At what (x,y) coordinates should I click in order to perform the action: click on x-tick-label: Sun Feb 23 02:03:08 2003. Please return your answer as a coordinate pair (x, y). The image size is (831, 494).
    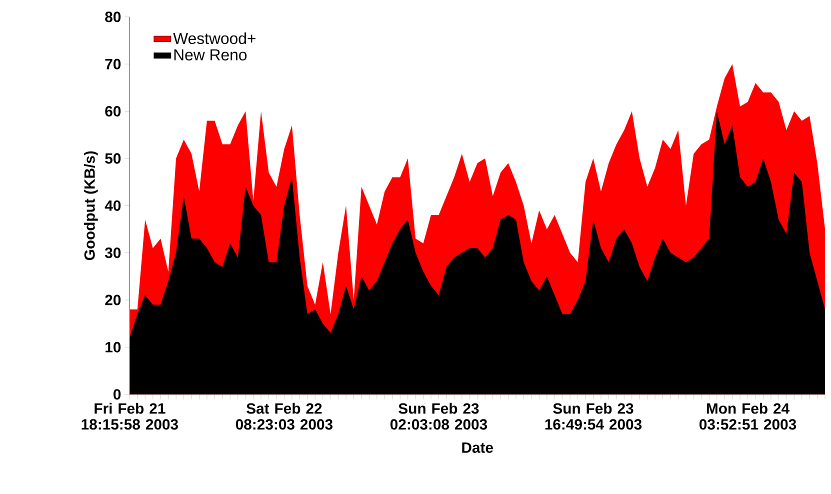
    Looking at the image, I should click on (439, 416).